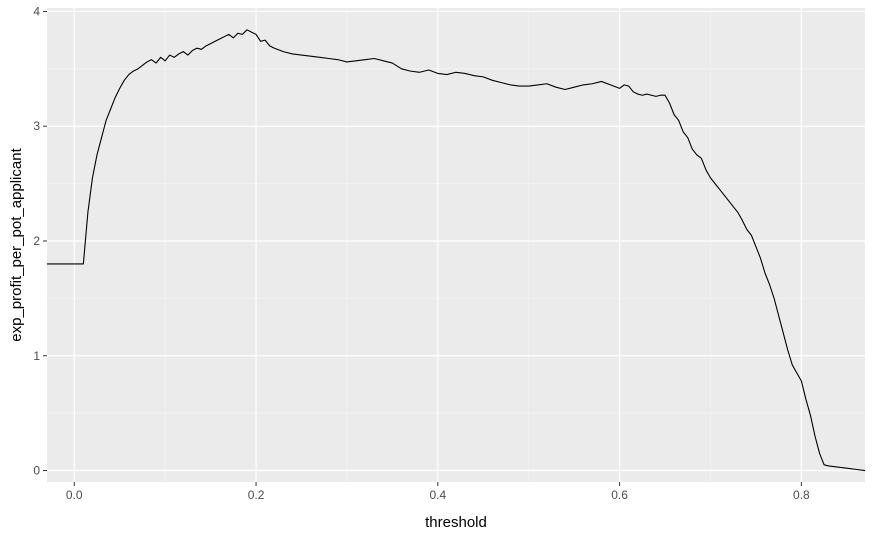 Image resolution: width=875 pixels, height=540 pixels. What do you see at coordinates (619, 495) in the screenshot?
I see `x-tick-label: 0.6` at bounding box center [619, 495].